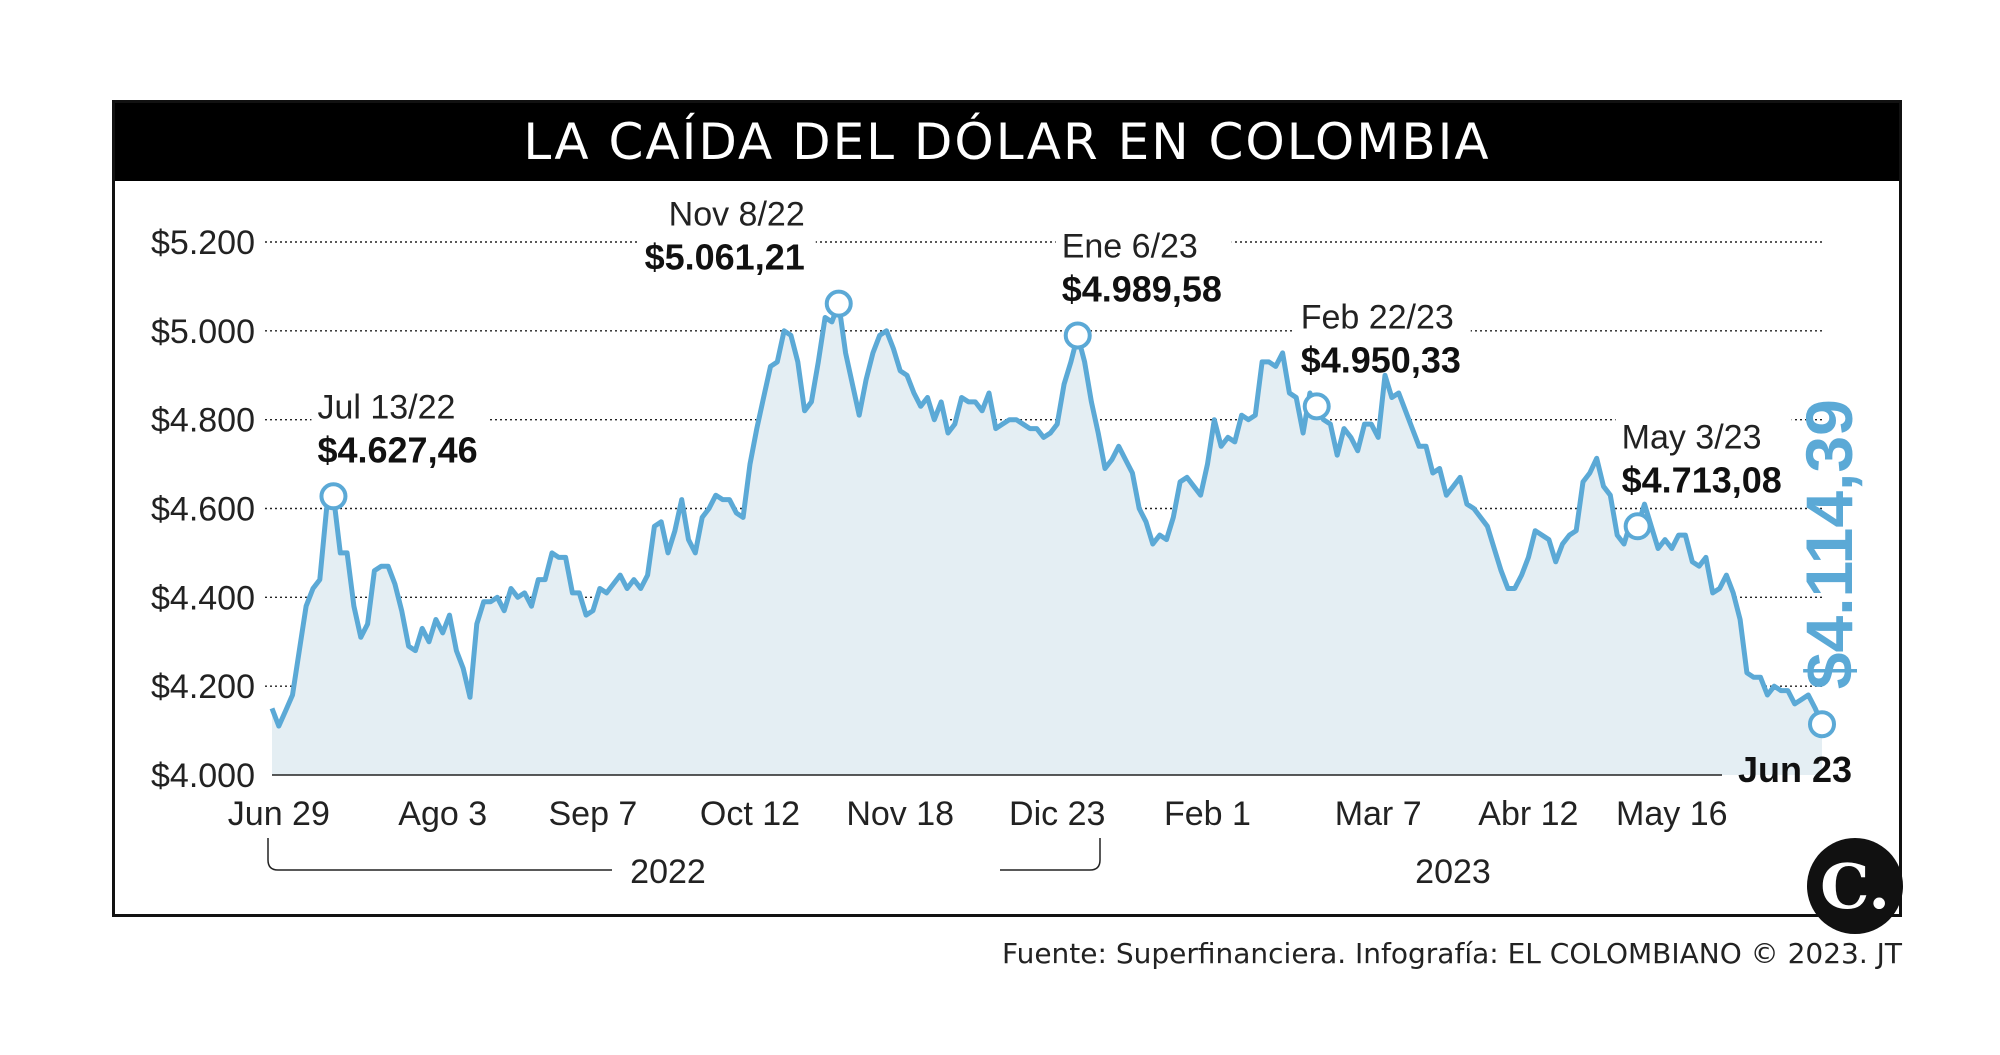 Image resolution: width=2000 pixels, height=1055 pixels. Describe the element at coordinates (1381, 359) in the screenshot. I see `annotation-value: $4.950,33` at that location.